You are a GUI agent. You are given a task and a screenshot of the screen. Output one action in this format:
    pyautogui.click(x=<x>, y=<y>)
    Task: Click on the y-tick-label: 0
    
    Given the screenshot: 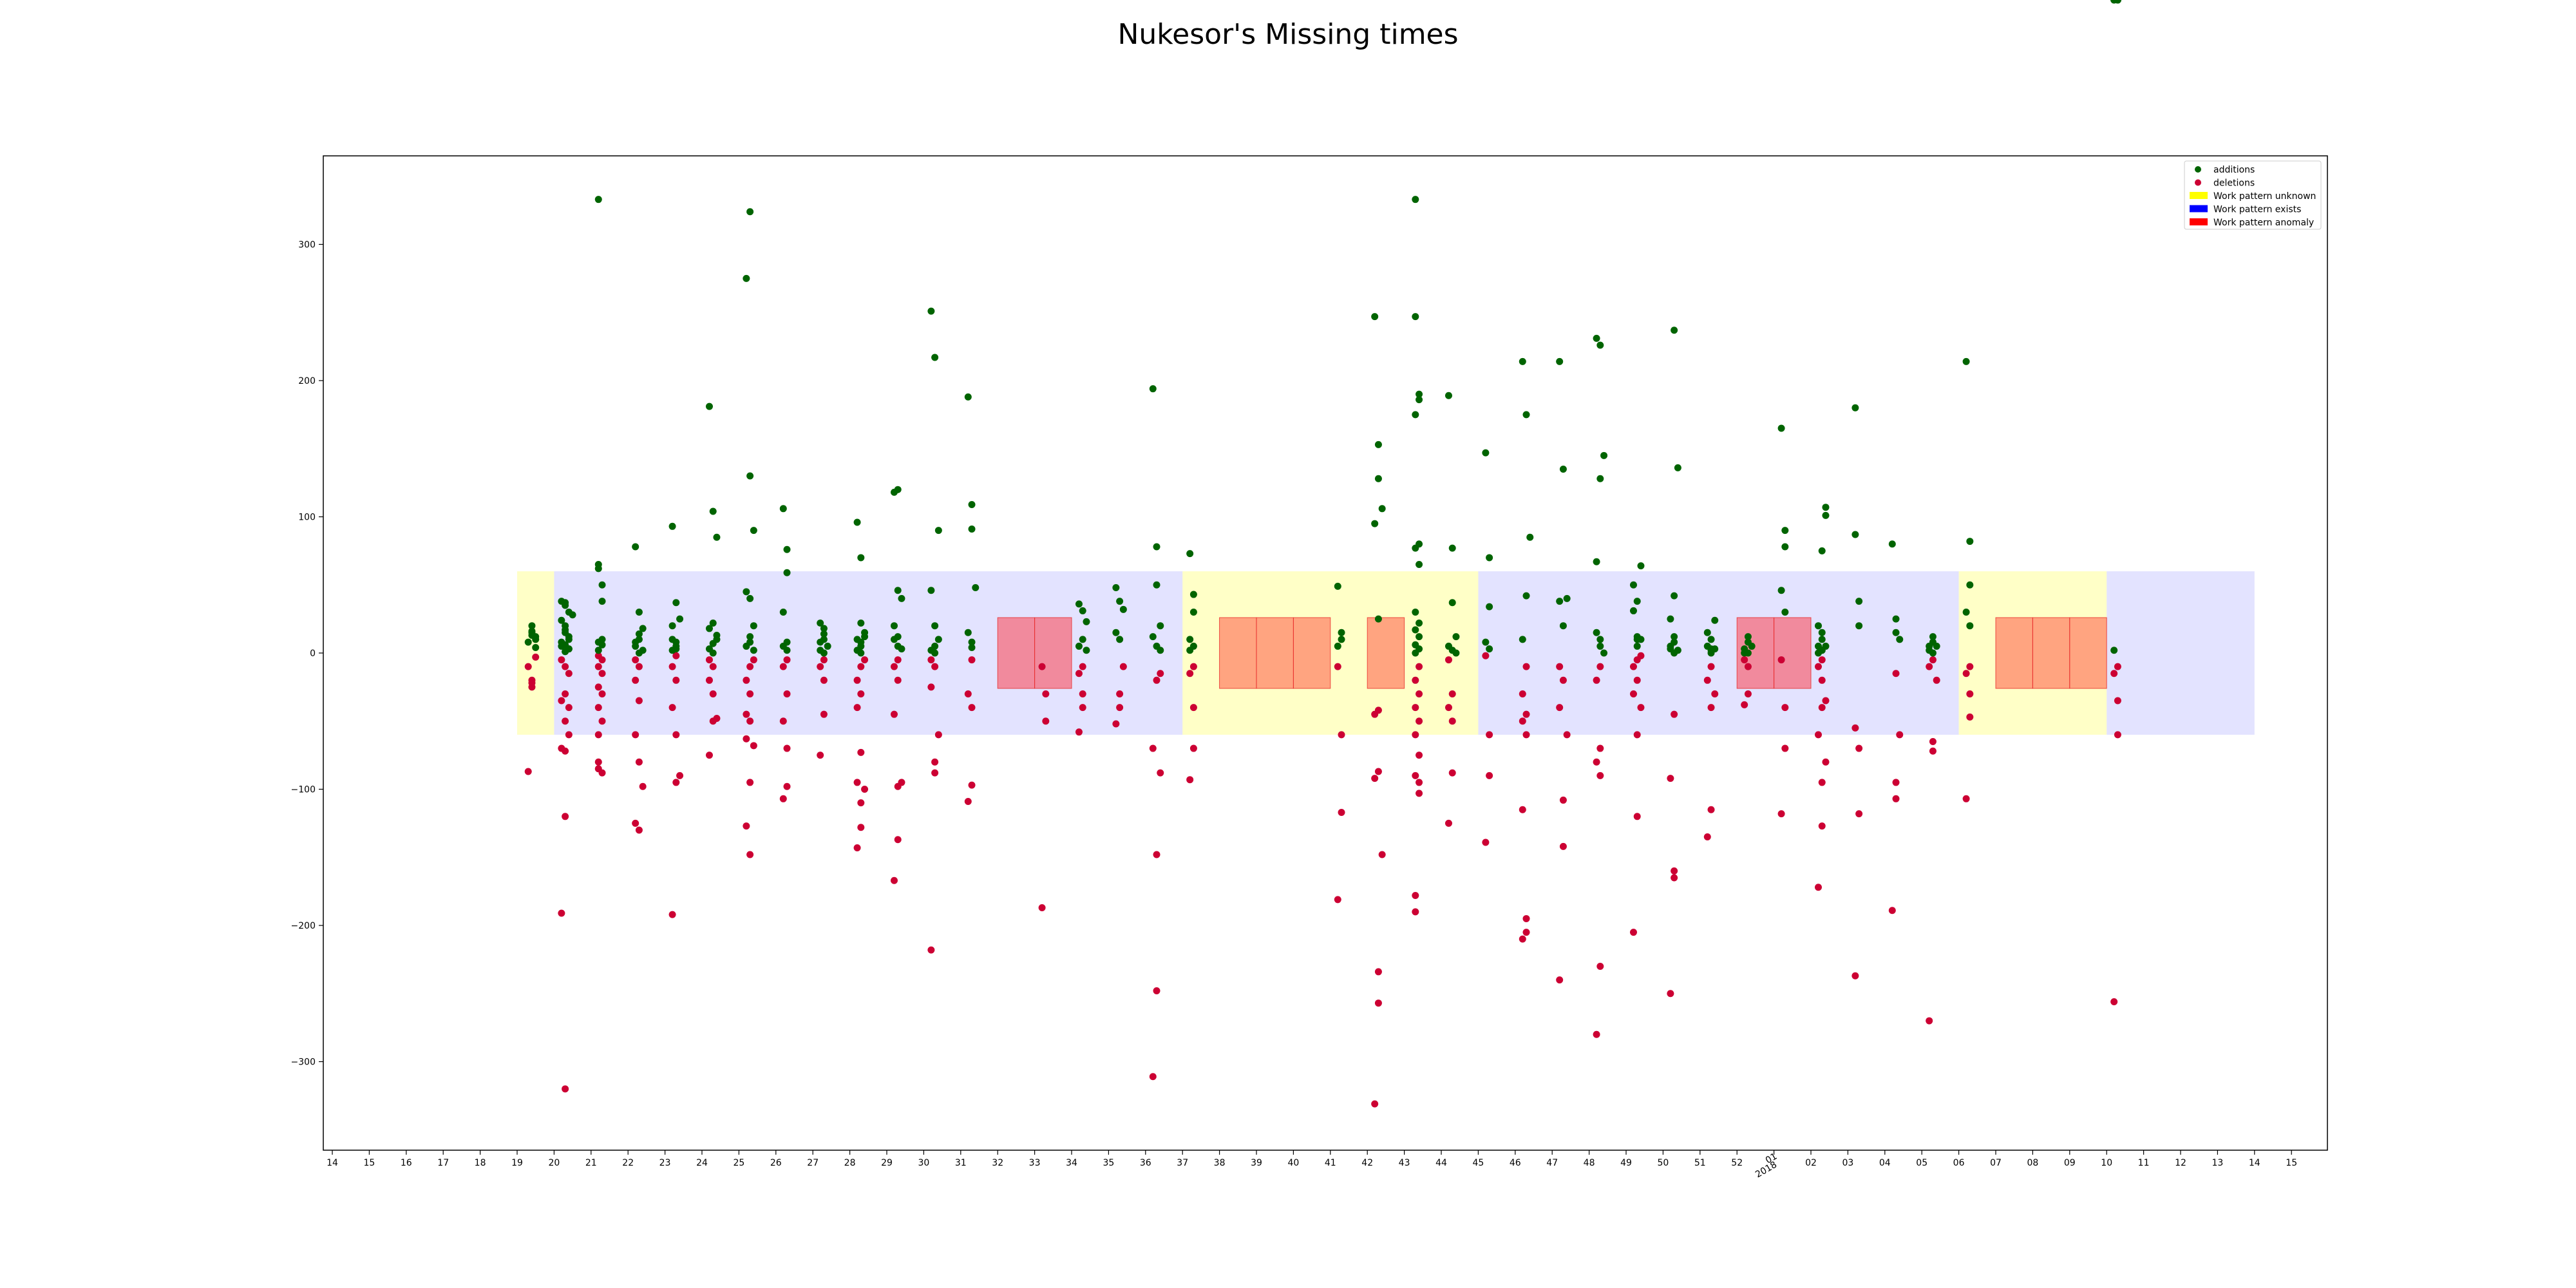 What is the action you would take?
    pyautogui.click(x=313, y=654)
    